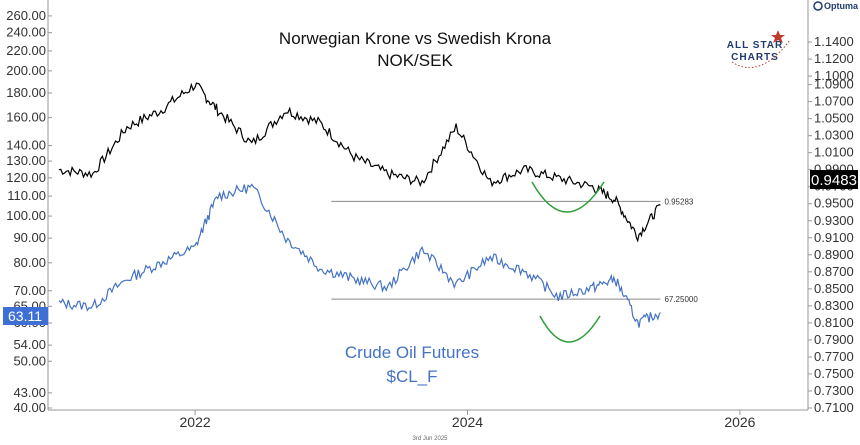 This screenshot has height=445, width=860. I want to click on left-tick-label: 110.00, so click(26, 195).